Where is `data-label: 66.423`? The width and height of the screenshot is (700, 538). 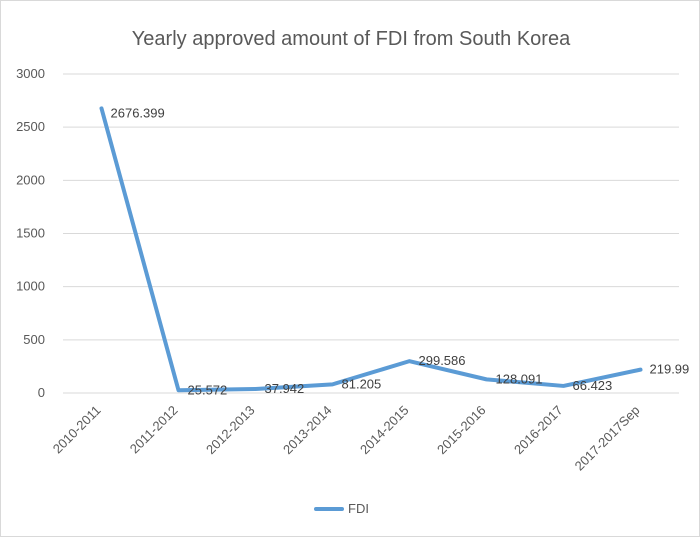 data-label: 66.423 is located at coordinates (593, 385).